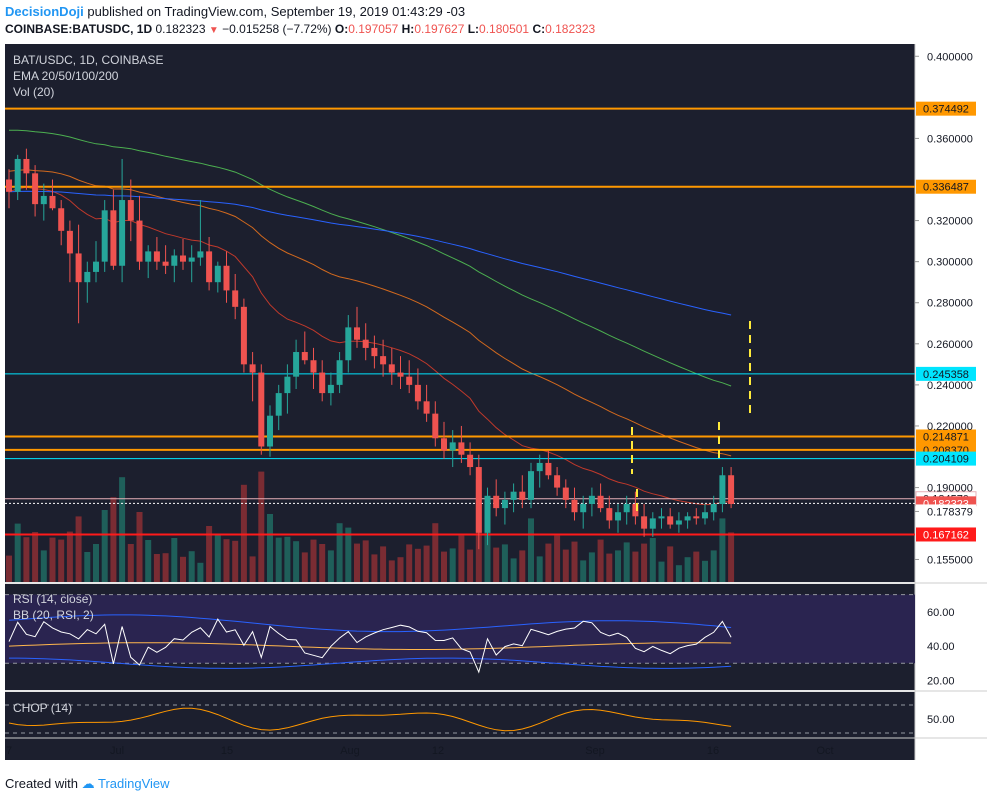  What do you see at coordinates (950, 139) in the screenshot?
I see `price-tick-label: 0.360000` at bounding box center [950, 139].